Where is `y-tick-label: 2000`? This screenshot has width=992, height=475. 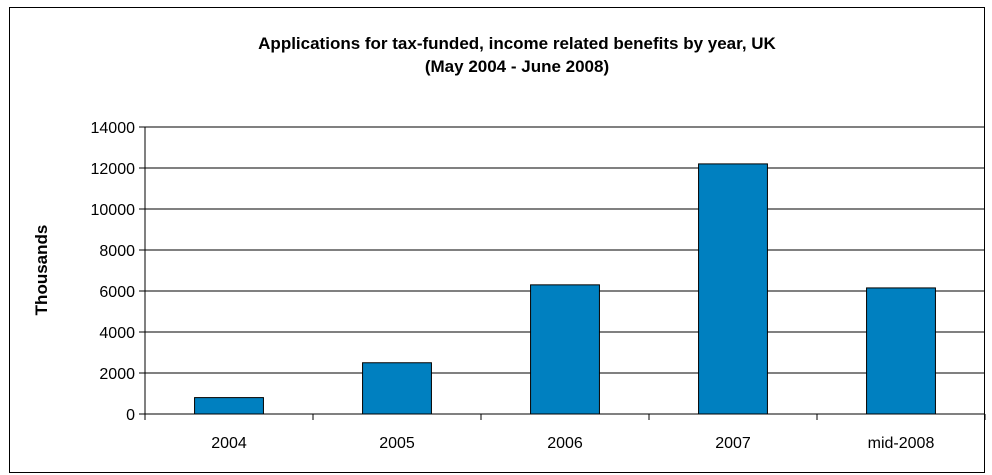 y-tick-label: 2000 is located at coordinates (117, 374).